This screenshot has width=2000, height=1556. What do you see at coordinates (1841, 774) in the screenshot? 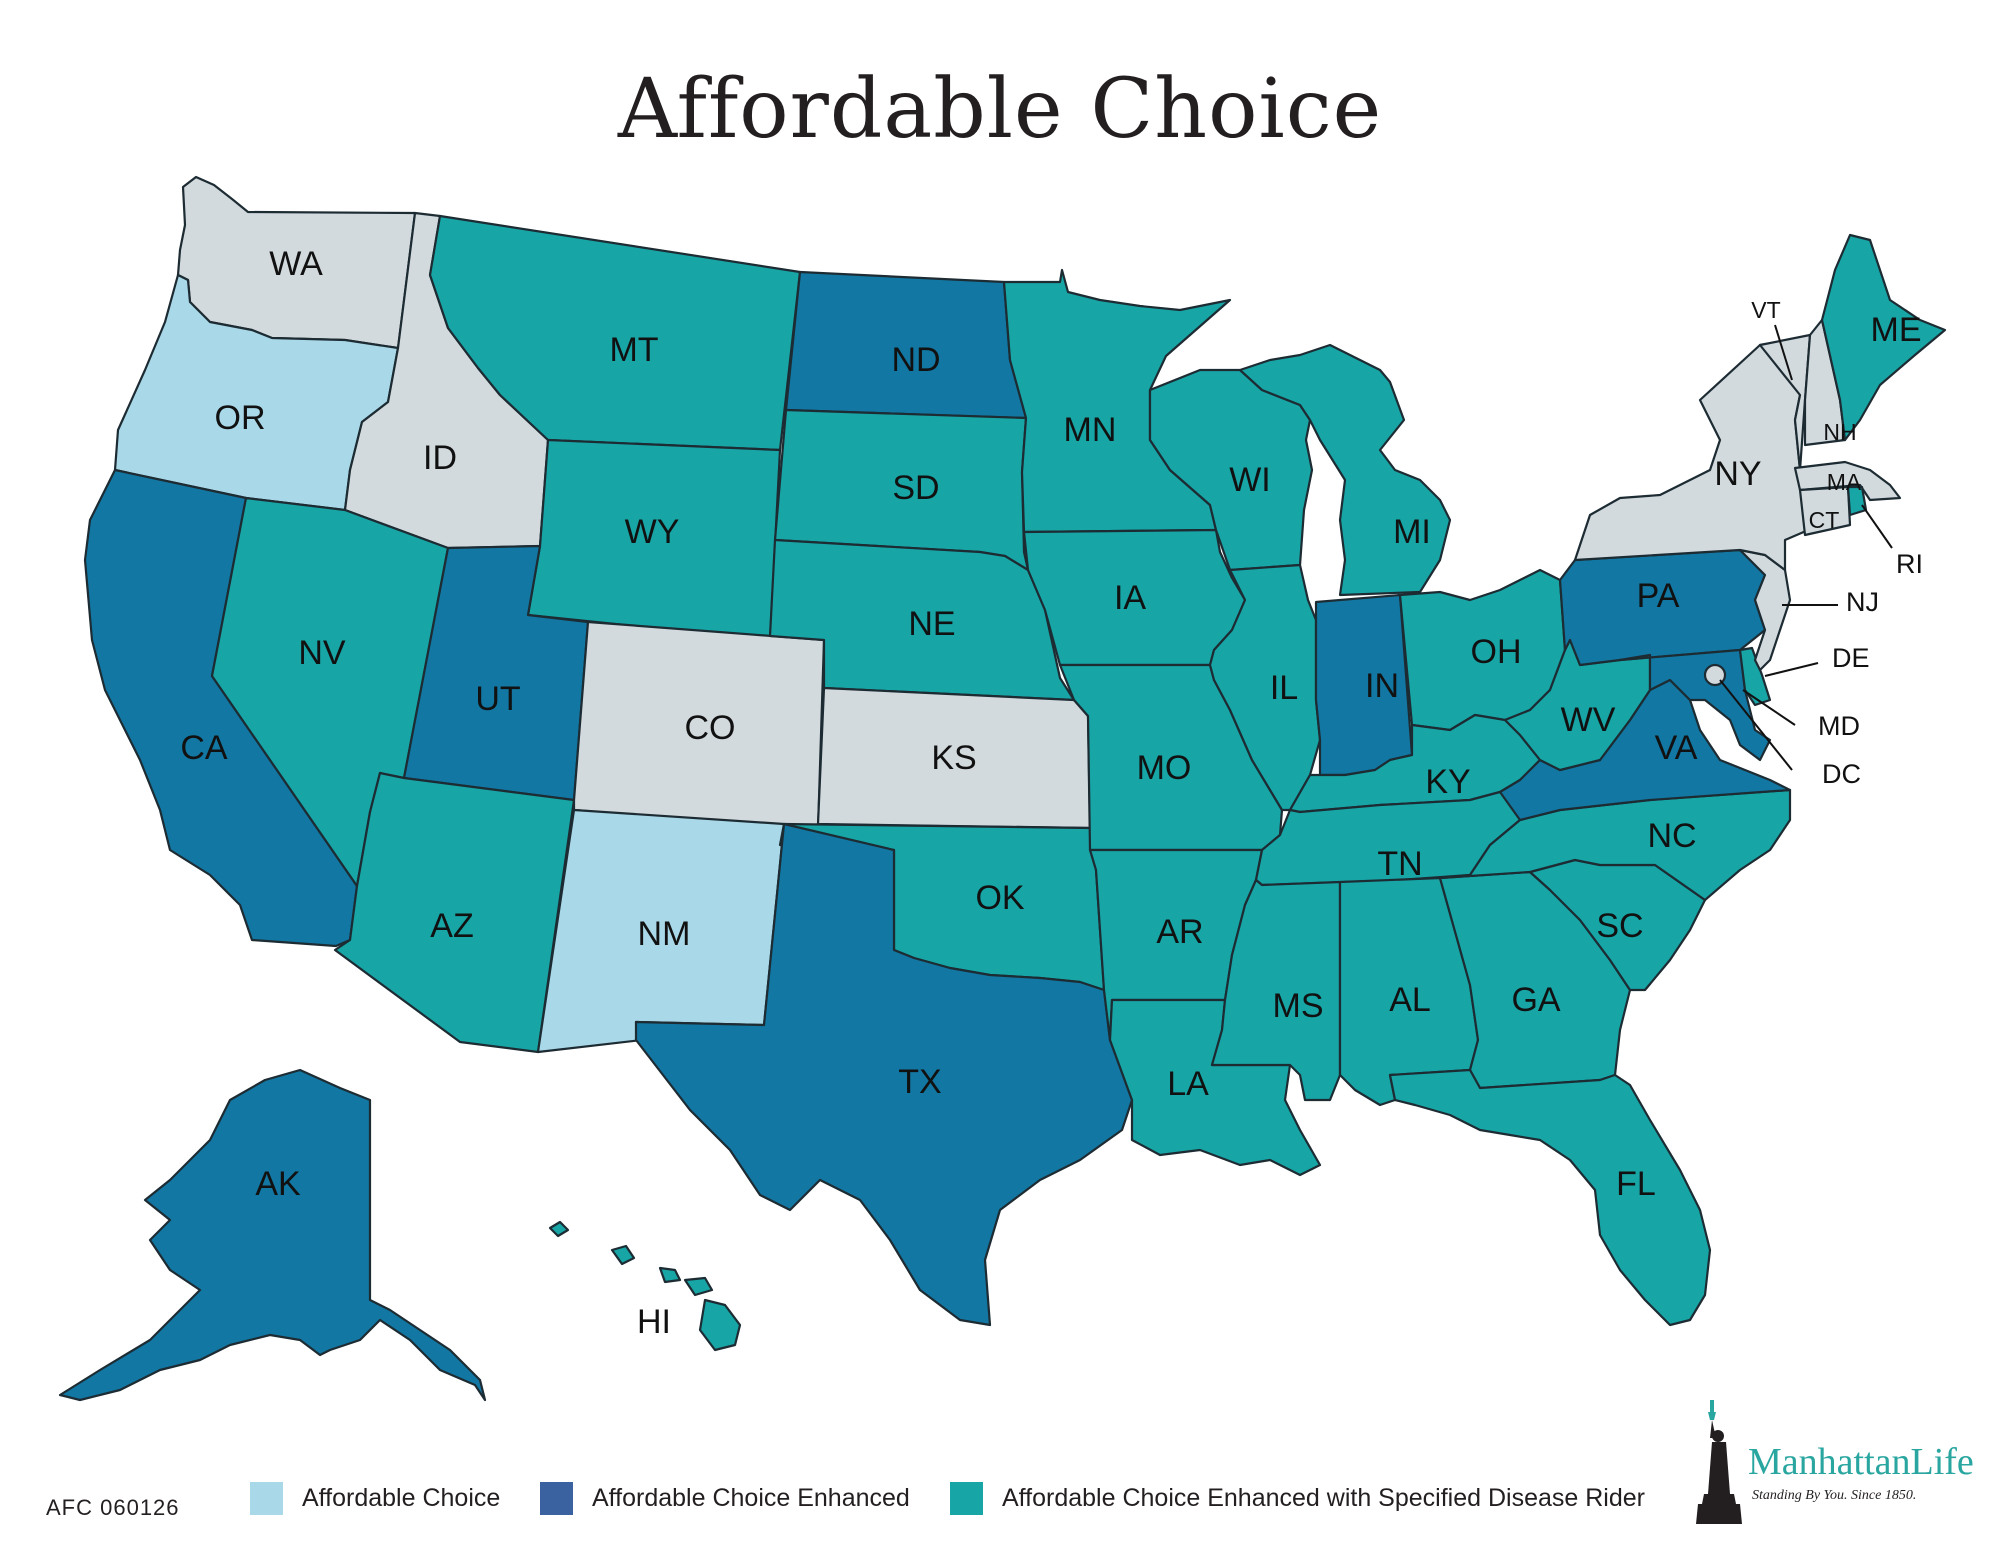
I see `state-label-dc: DC` at bounding box center [1841, 774].